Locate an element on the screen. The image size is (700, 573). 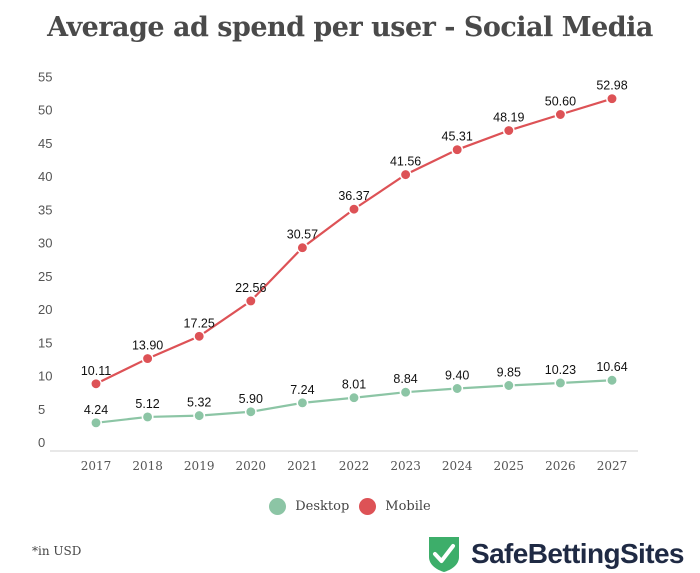
y-tick-label: 30 is located at coordinates (45, 243).